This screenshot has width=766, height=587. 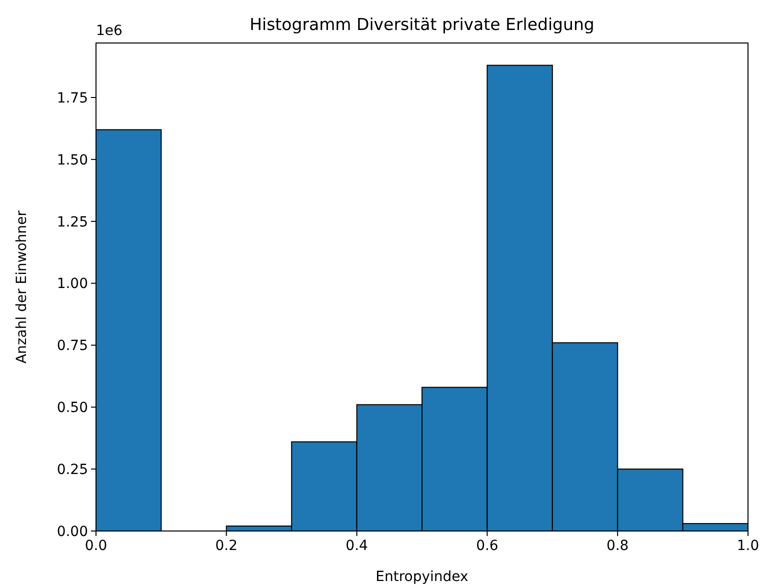 What do you see at coordinates (72, 408) in the screenshot?
I see `y-tick-label: 0.50` at bounding box center [72, 408].